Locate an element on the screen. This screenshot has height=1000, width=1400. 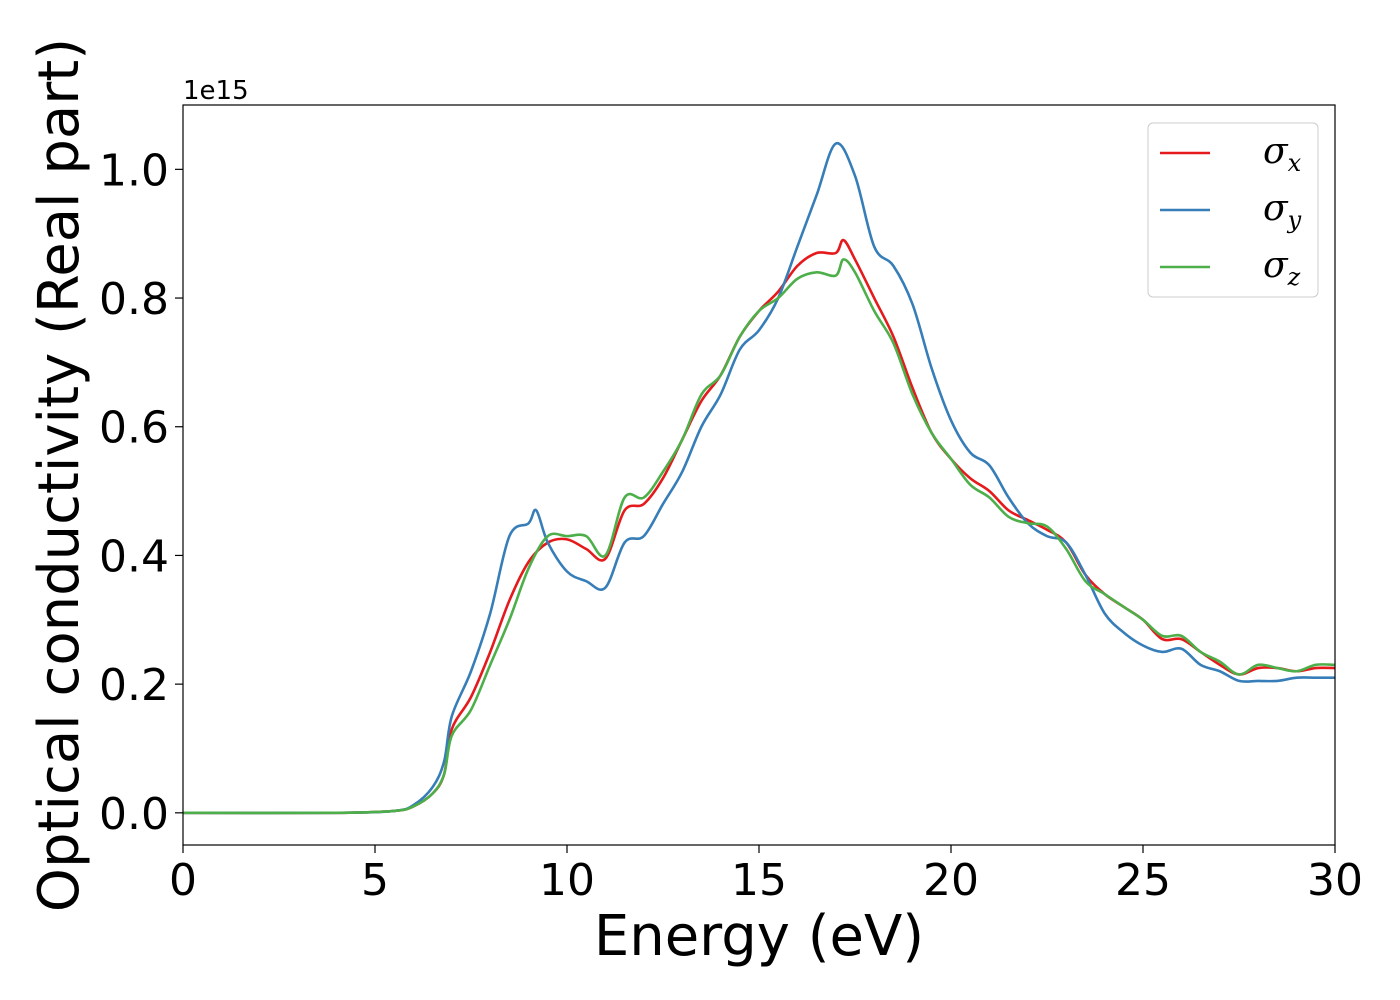
y-tick-label: 0.2 is located at coordinates (134, 685).